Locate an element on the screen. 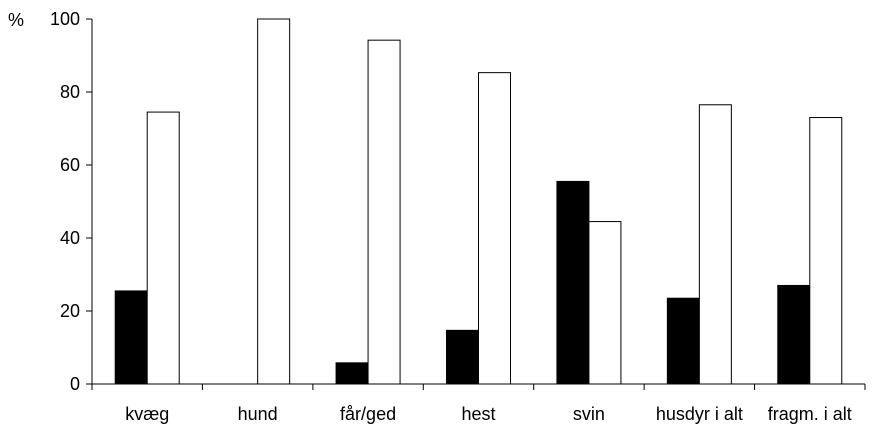 The height and width of the screenshot is (437, 875). y-tick-label: 100 is located at coordinates (65, 19).